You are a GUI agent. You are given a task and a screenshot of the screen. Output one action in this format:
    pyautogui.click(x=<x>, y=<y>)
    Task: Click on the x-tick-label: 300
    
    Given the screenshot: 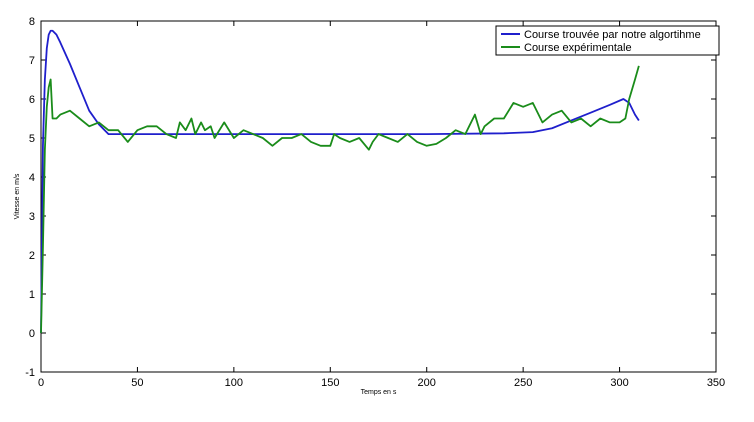 What is the action you would take?
    pyautogui.click(x=619, y=383)
    